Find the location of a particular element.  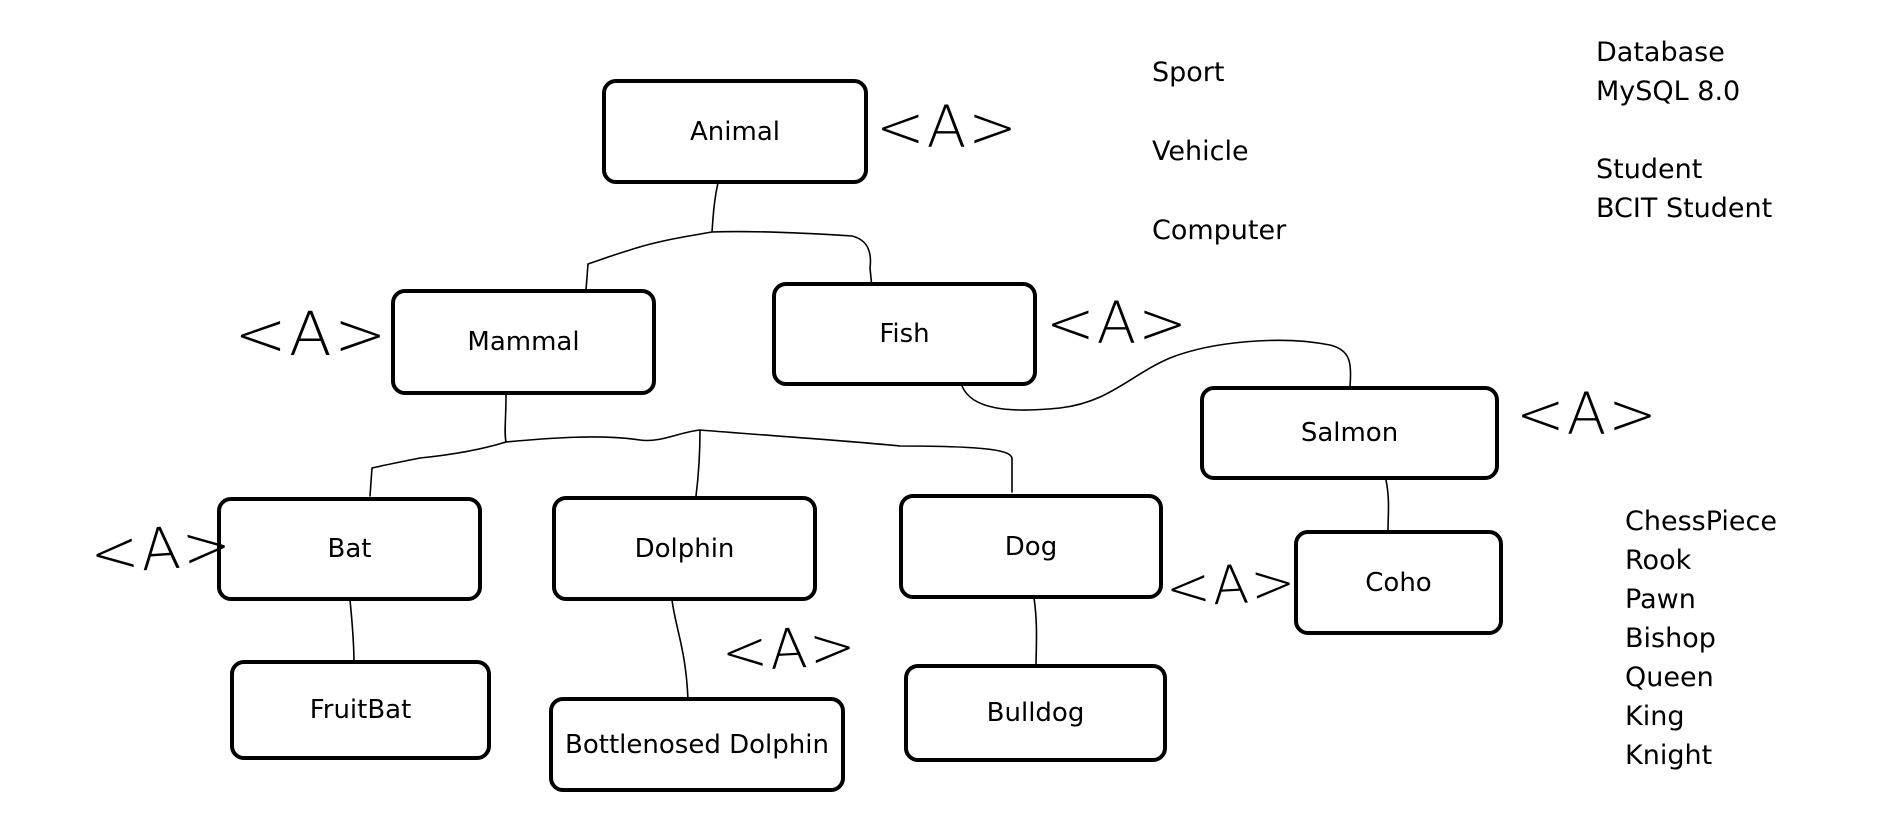

connector-dolphin-bottlenosed is located at coordinates (680, 650).